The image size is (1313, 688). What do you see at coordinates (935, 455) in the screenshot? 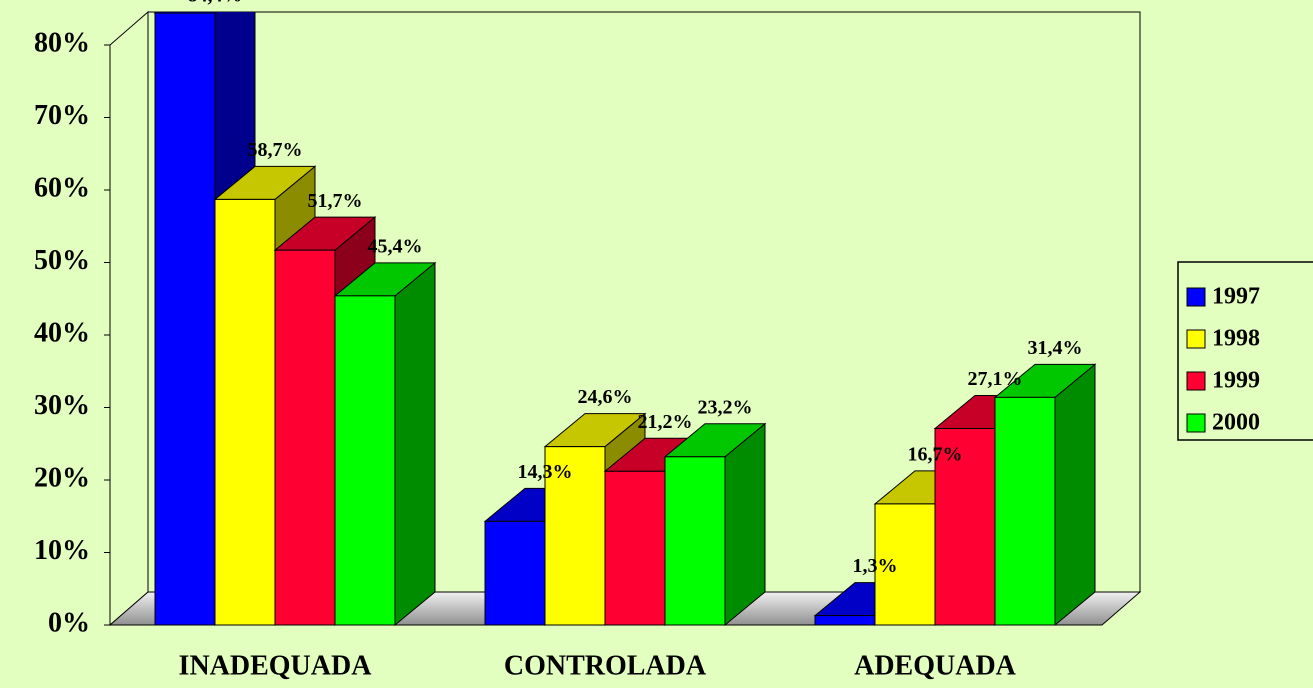
I see `value-label: 16,7%` at bounding box center [935, 455].